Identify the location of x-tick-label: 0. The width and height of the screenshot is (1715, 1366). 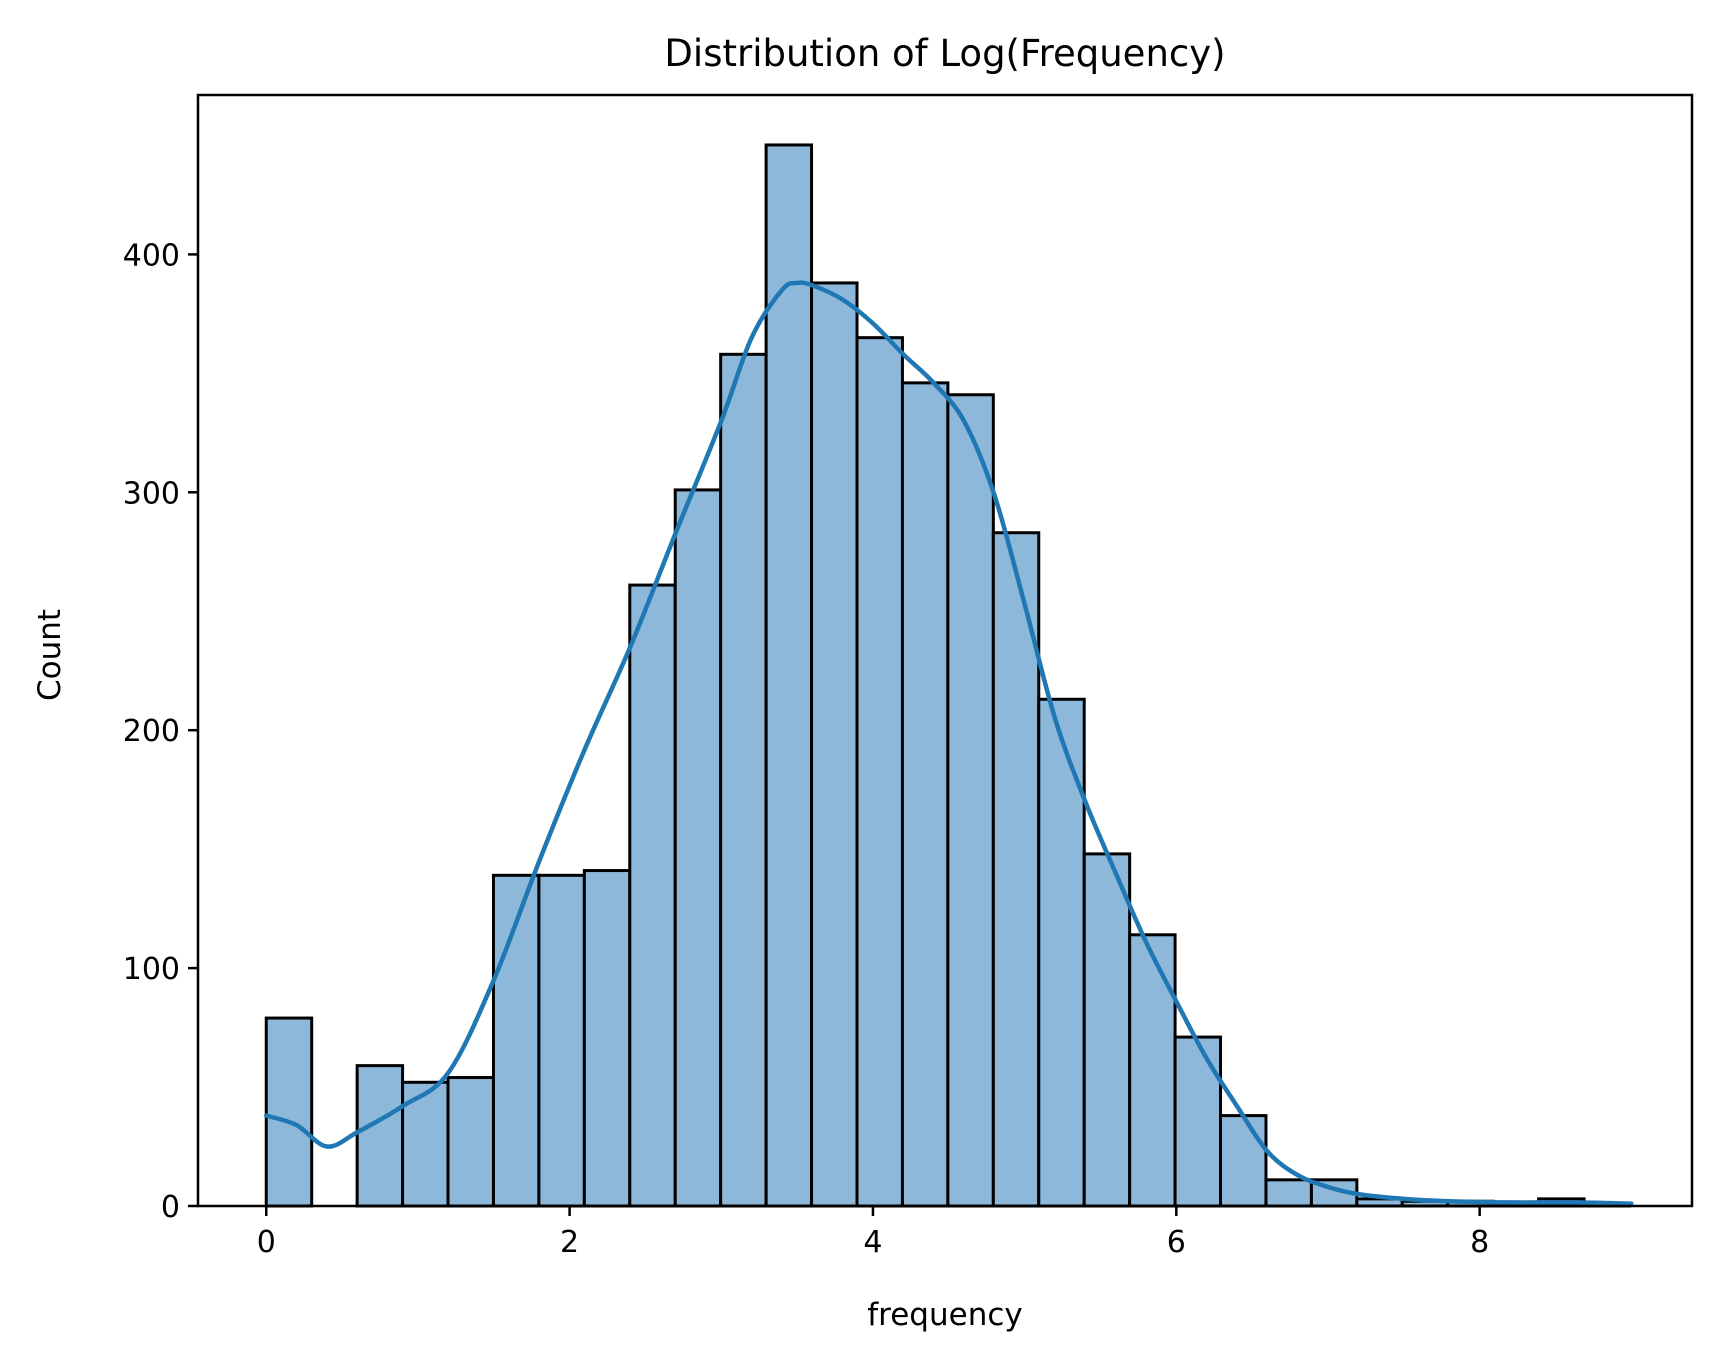
(266, 1242).